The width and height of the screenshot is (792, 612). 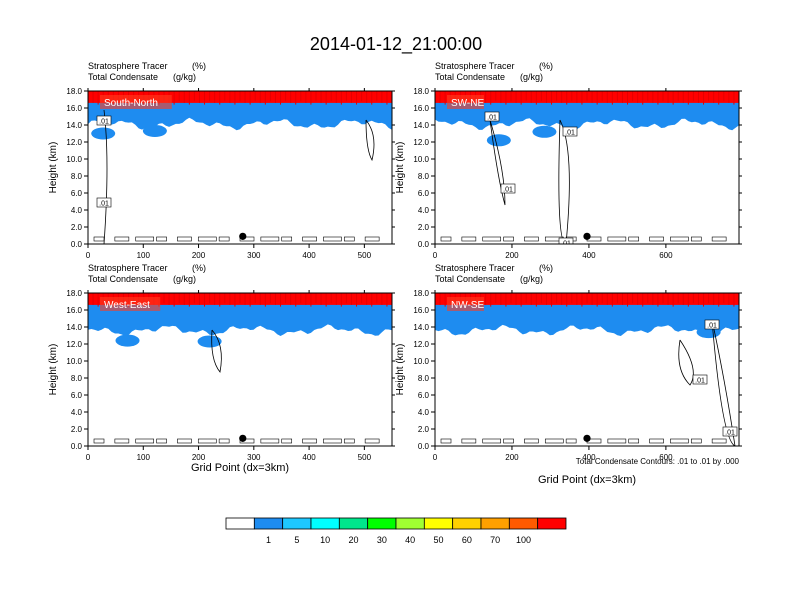 What do you see at coordinates (512, 457) in the screenshot?
I see `x-tick-label: 200` at bounding box center [512, 457].